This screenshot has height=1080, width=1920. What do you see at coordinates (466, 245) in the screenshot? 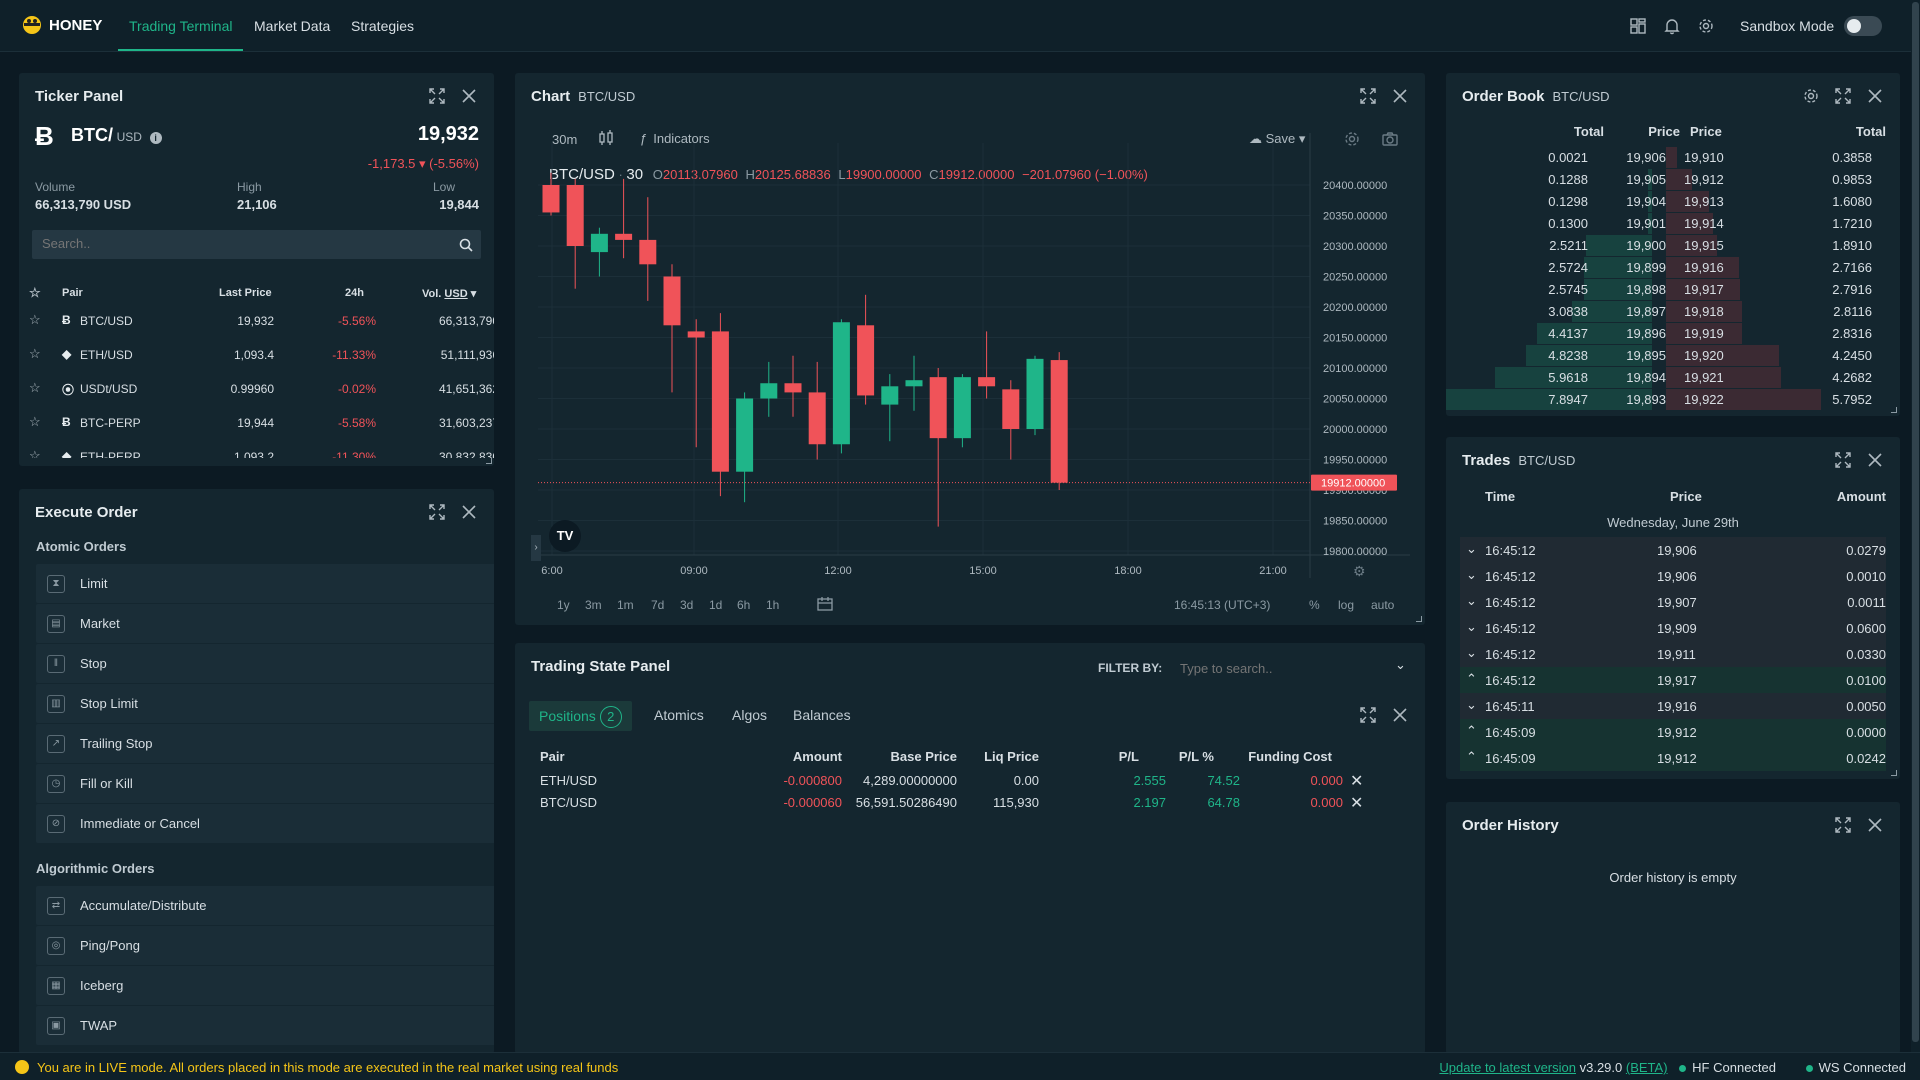
I see `search-icon` at bounding box center [466, 245].